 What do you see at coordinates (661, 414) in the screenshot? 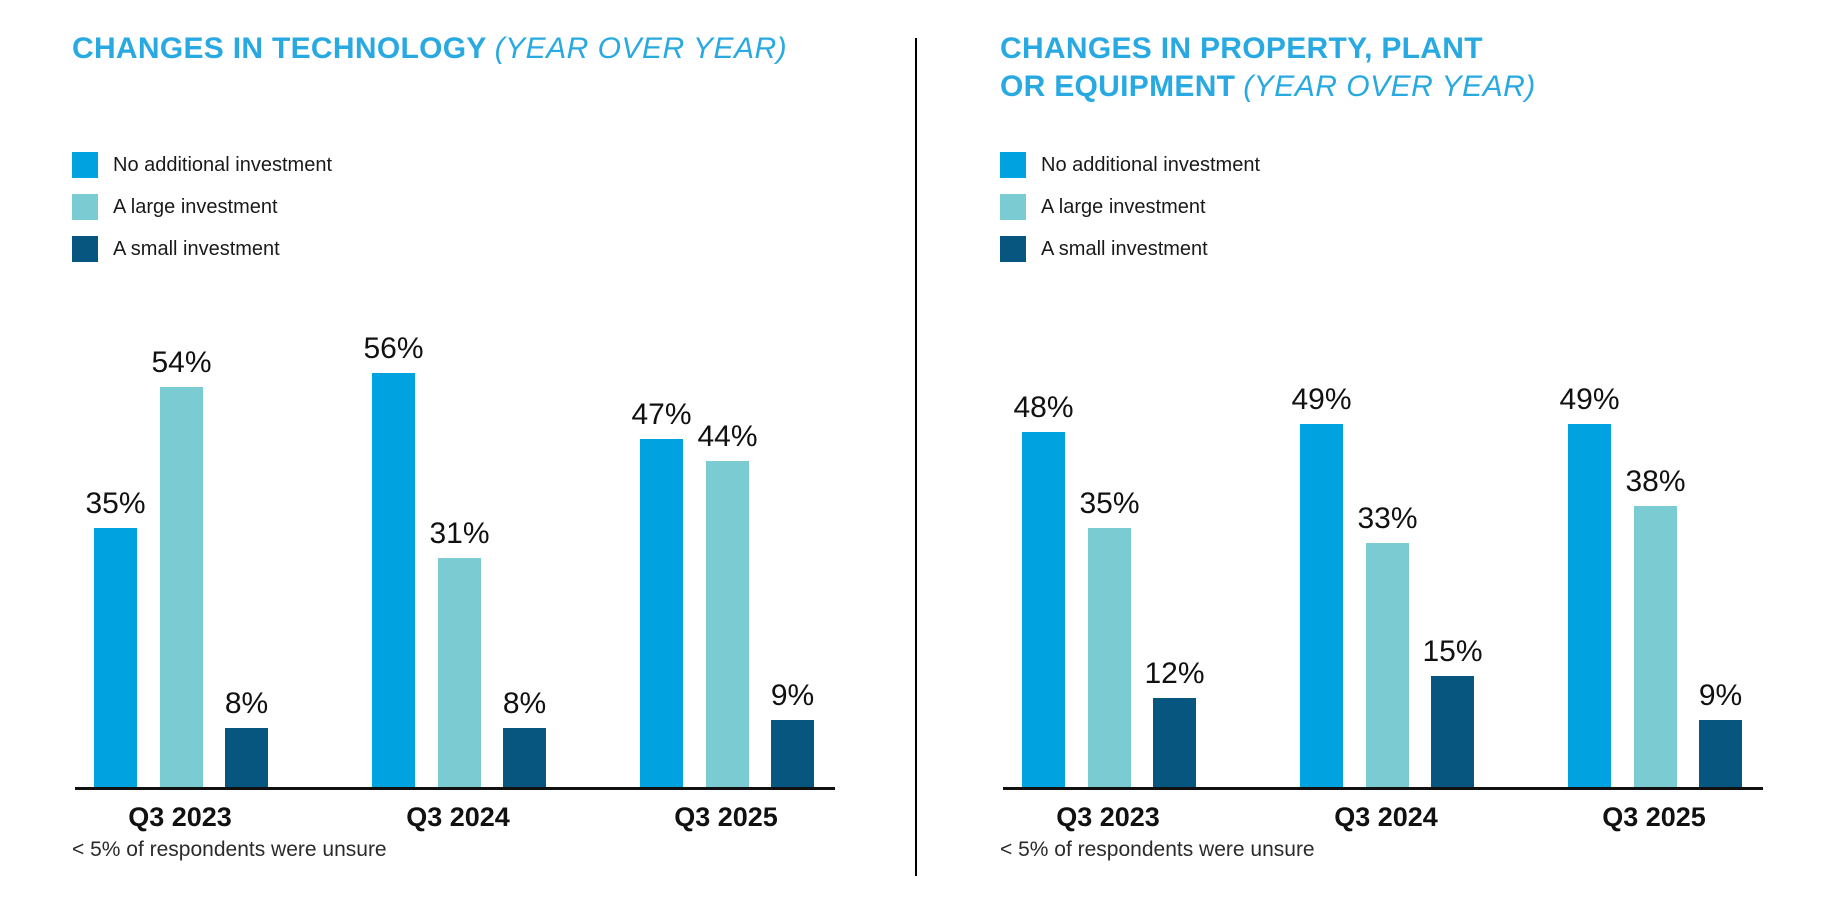
I see `bar-value-label: 47%` at bounding box center [661, 414].